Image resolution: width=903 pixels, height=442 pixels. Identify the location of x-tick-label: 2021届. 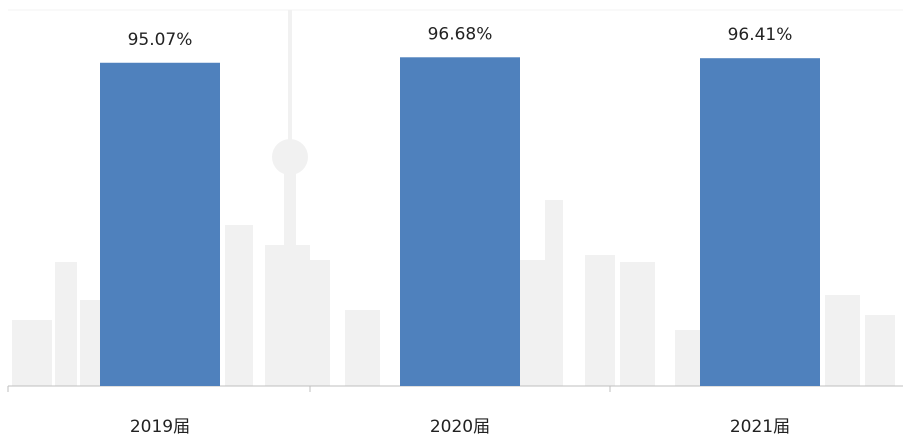
(760, 427).